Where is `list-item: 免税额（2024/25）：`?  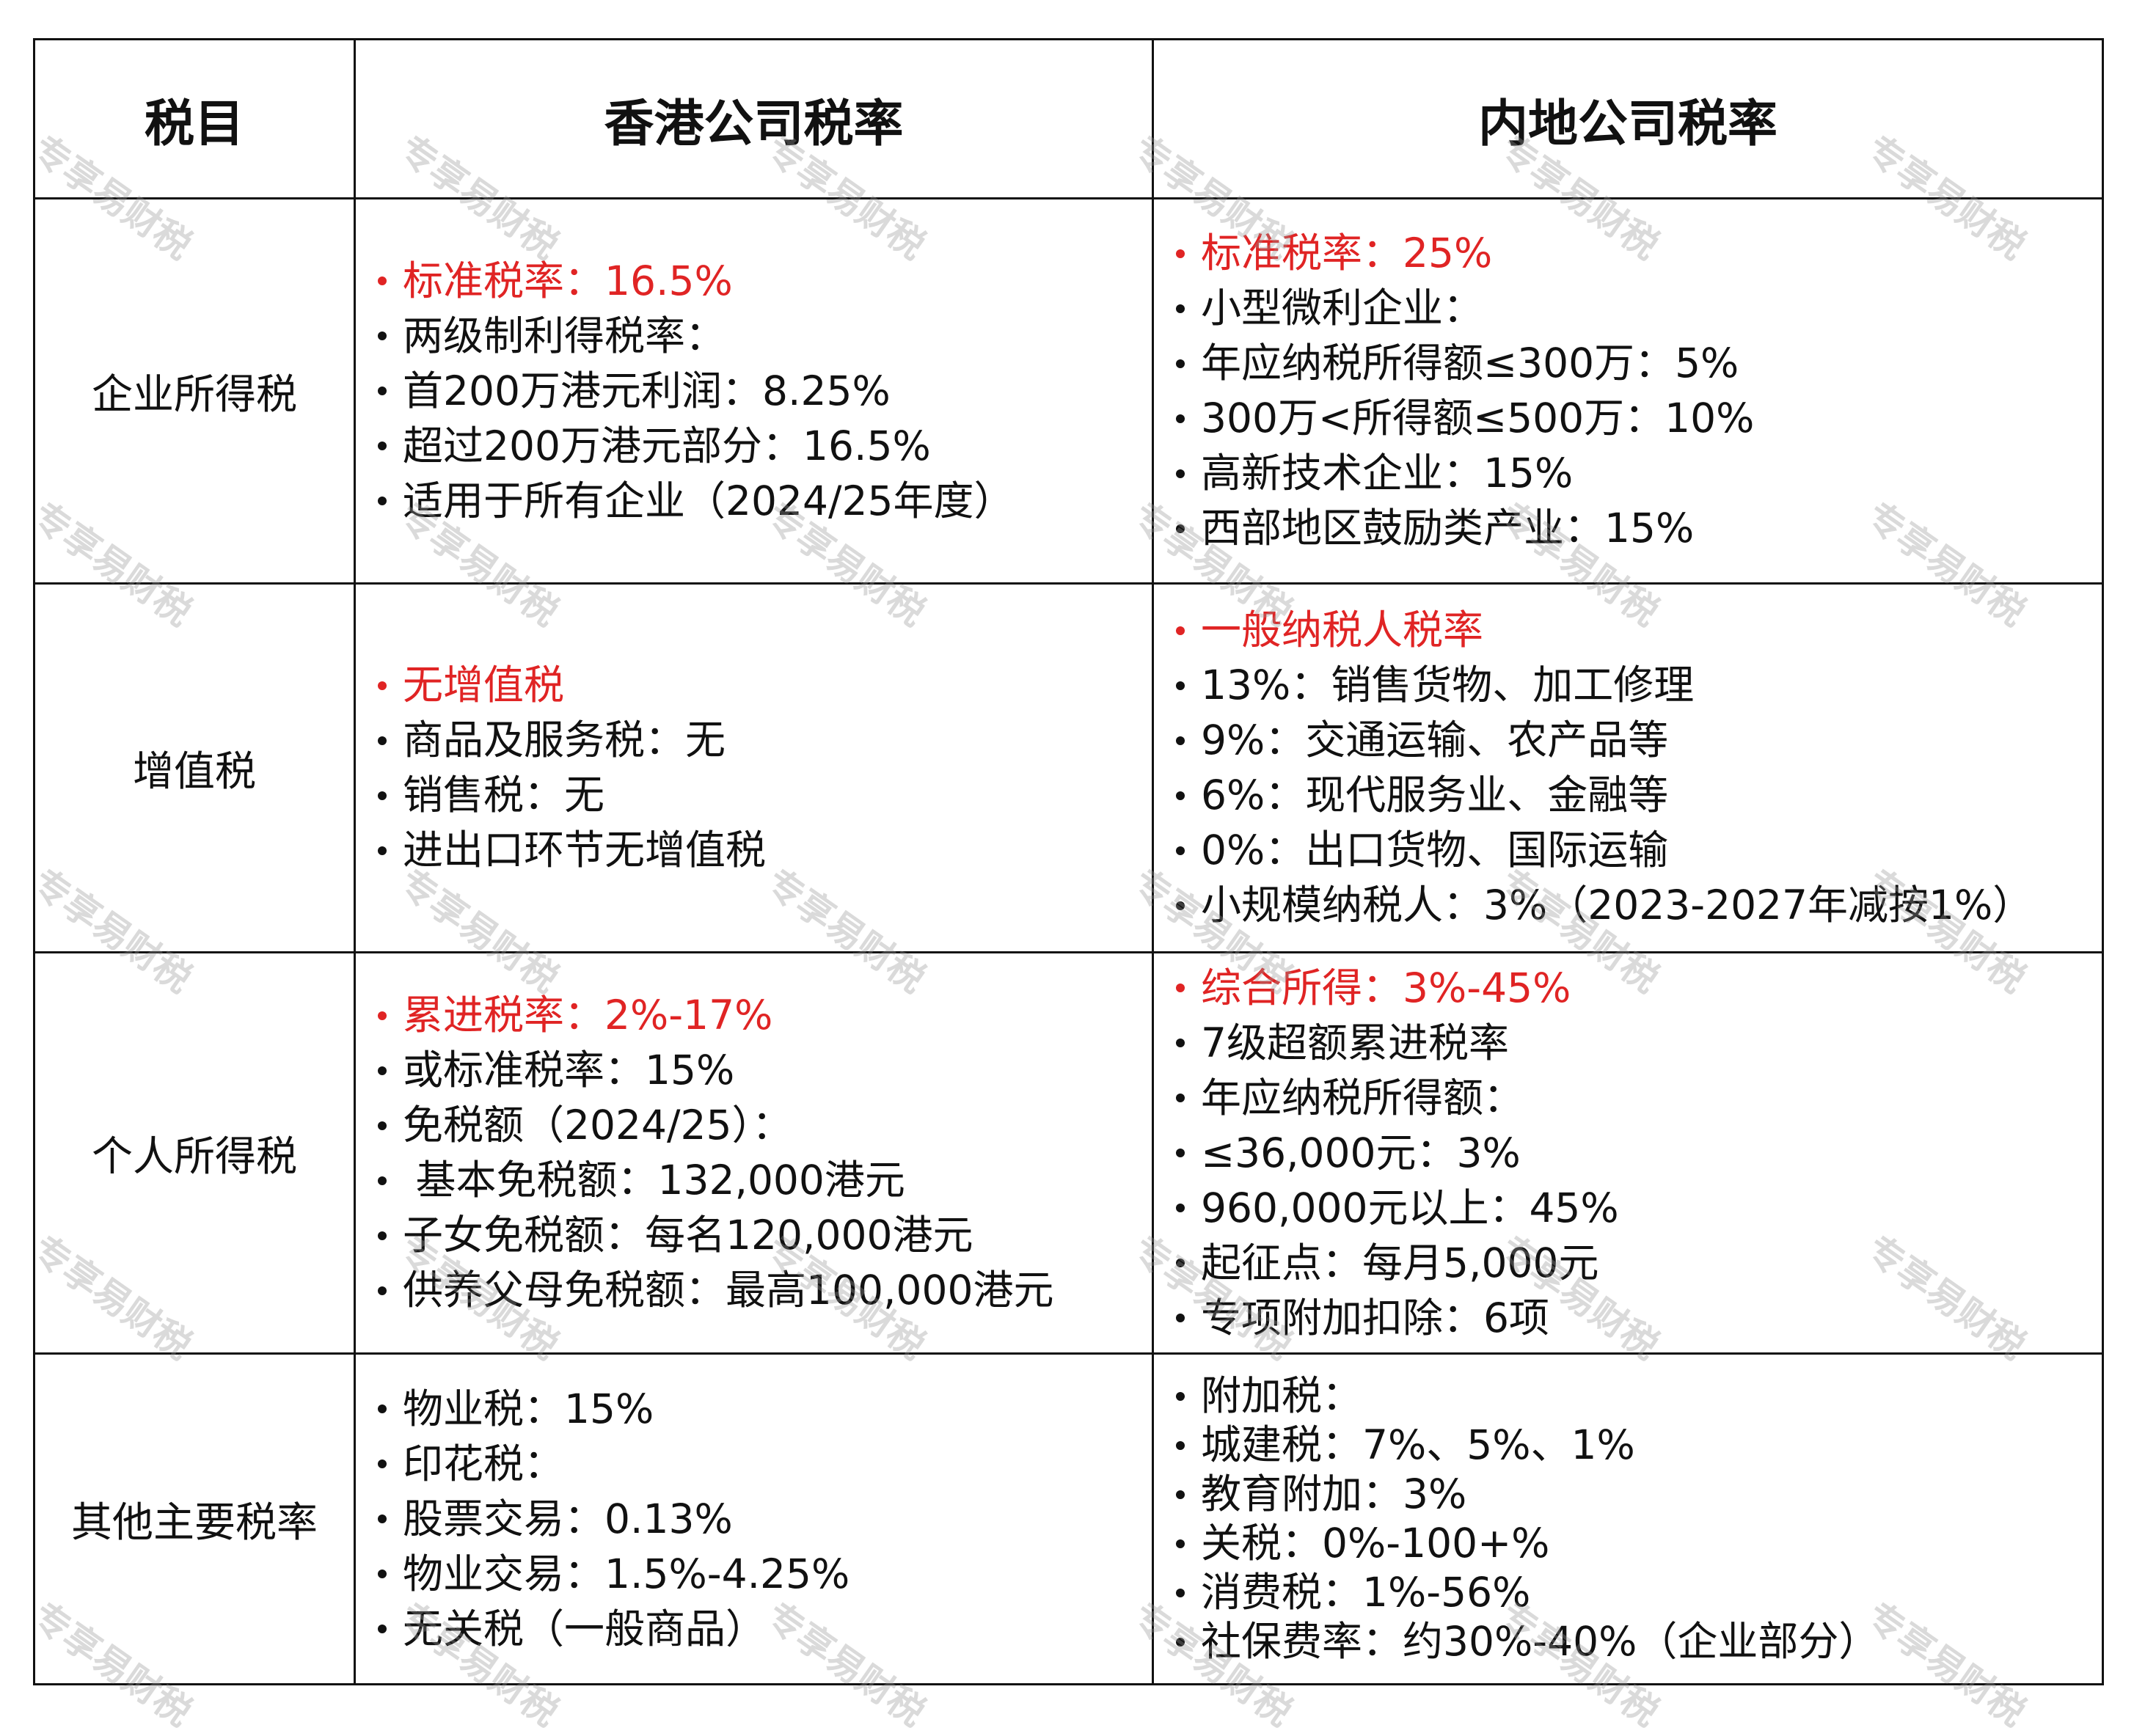
list-item: 免税额（2024/25）： is located at coordinates (765, 1125).